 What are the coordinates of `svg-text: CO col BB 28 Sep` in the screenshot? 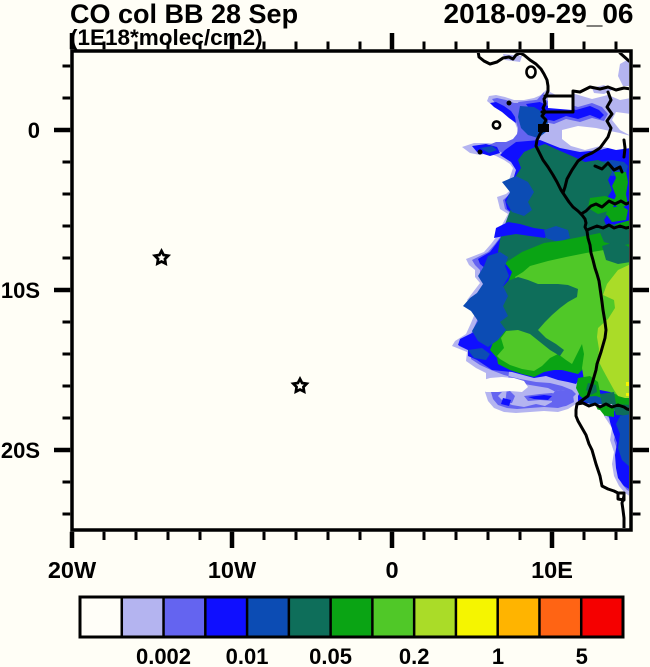 It's located at (184, 14).